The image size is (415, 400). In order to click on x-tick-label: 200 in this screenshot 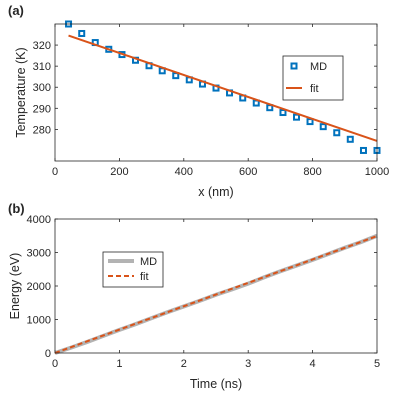, I will do `click(119, 172)`.